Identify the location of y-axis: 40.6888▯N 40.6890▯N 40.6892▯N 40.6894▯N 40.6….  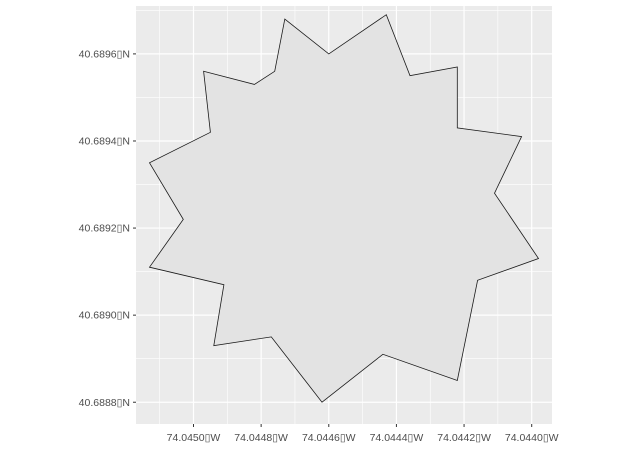
(107, 228).